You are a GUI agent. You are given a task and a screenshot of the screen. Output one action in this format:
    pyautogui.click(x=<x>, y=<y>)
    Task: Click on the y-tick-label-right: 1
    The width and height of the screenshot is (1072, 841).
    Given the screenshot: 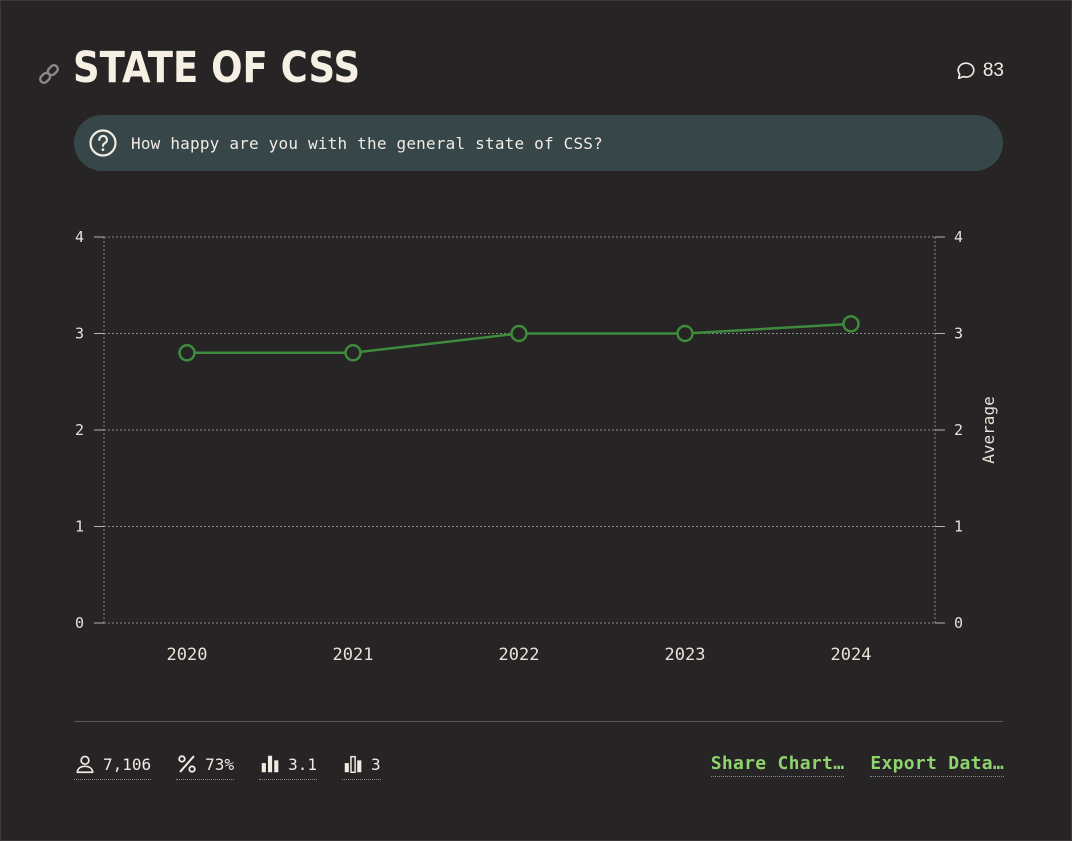 What is the action you would take?
    pyautogui.click(x=958, y=527)
    